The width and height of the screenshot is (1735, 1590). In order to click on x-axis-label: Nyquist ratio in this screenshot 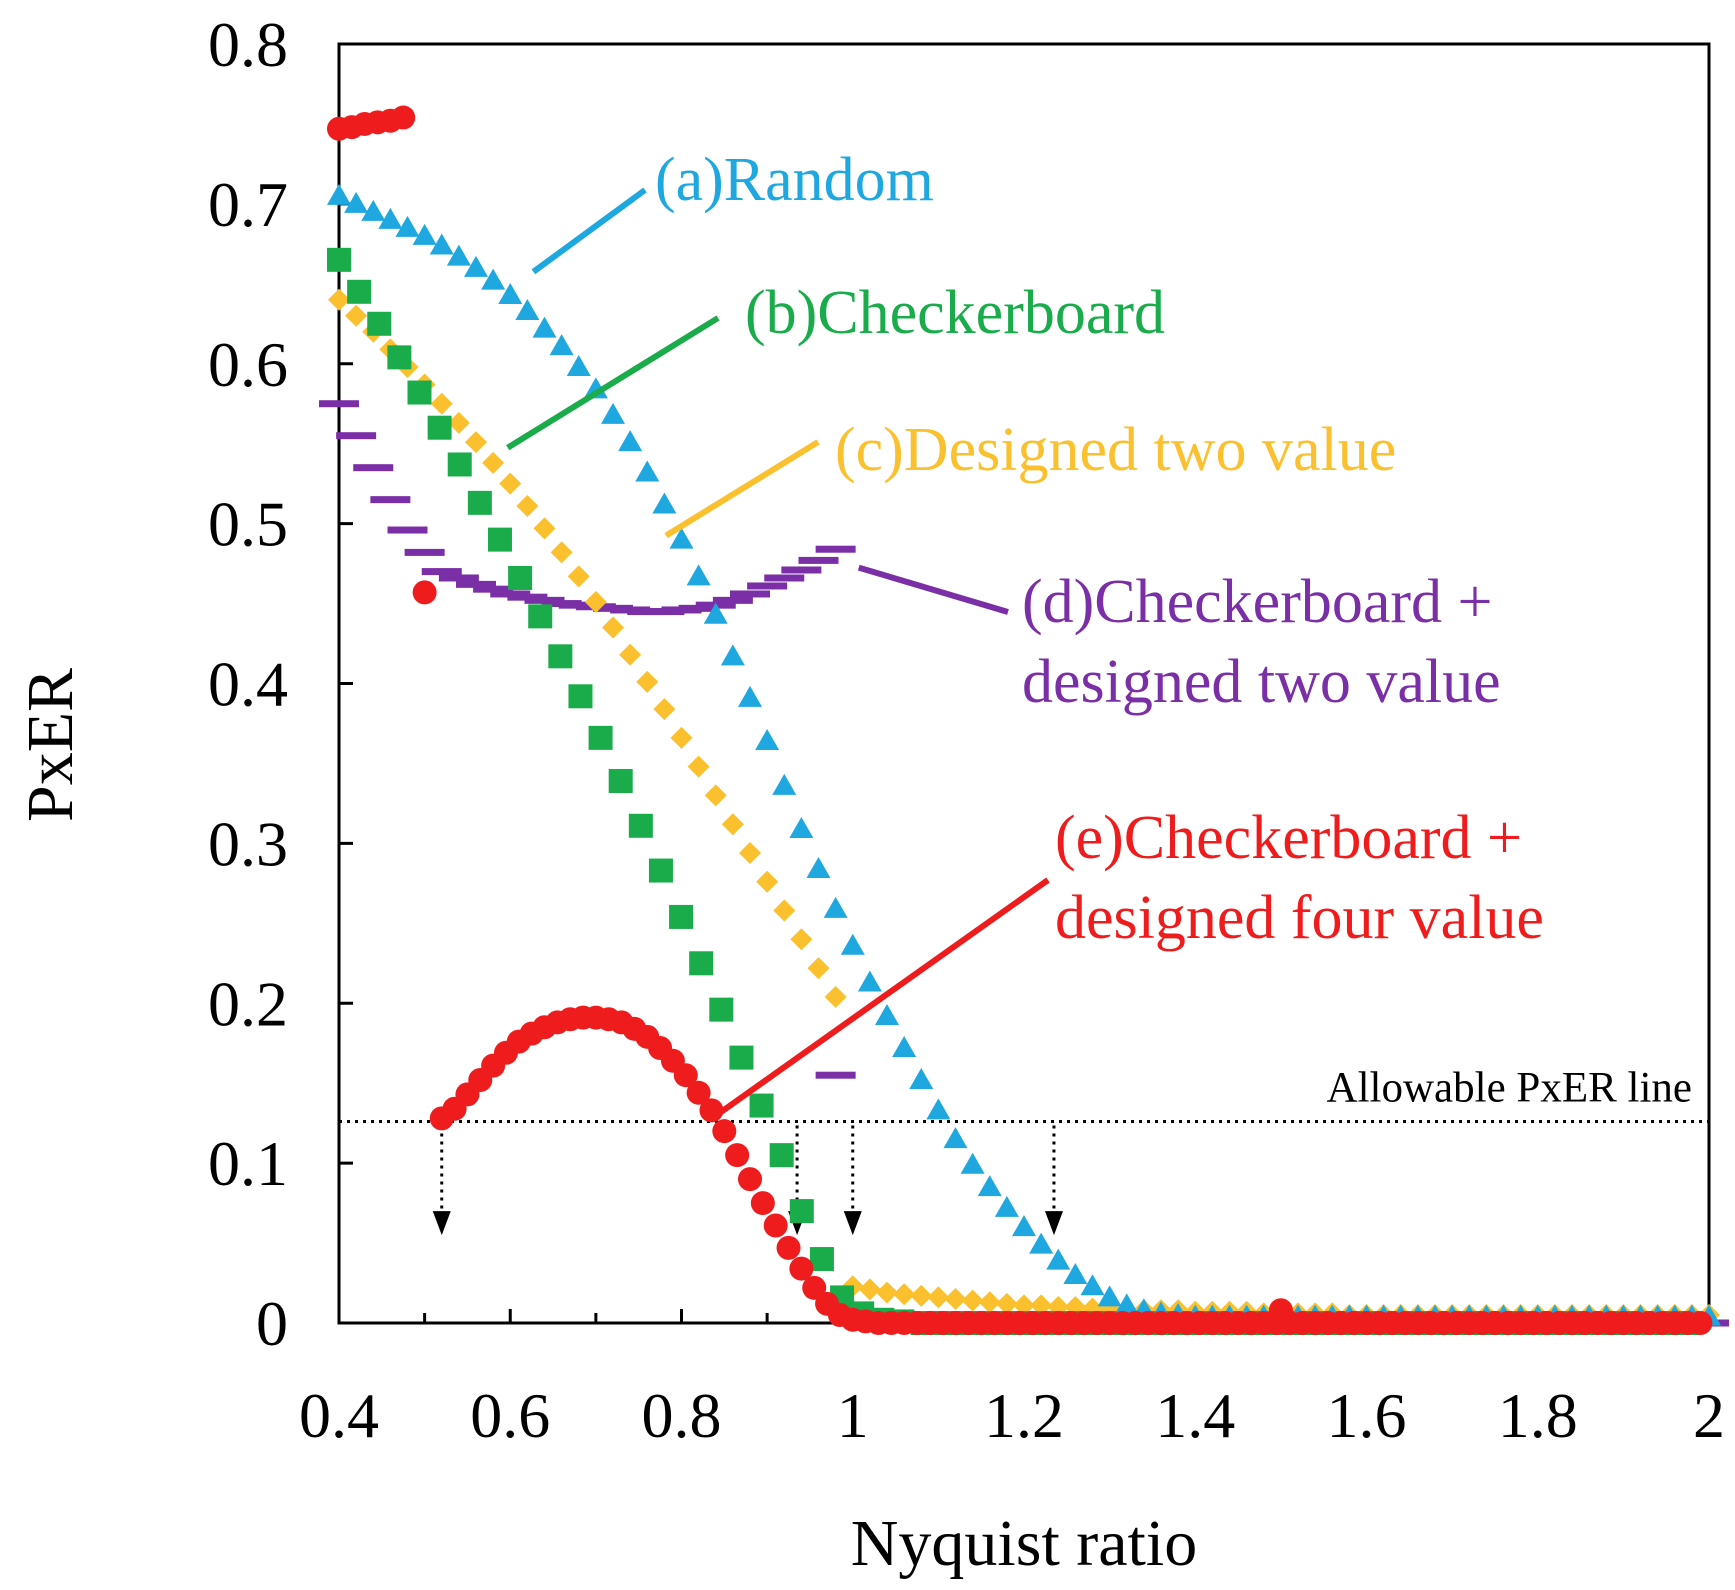, I will do `click(1024, 1543)`.